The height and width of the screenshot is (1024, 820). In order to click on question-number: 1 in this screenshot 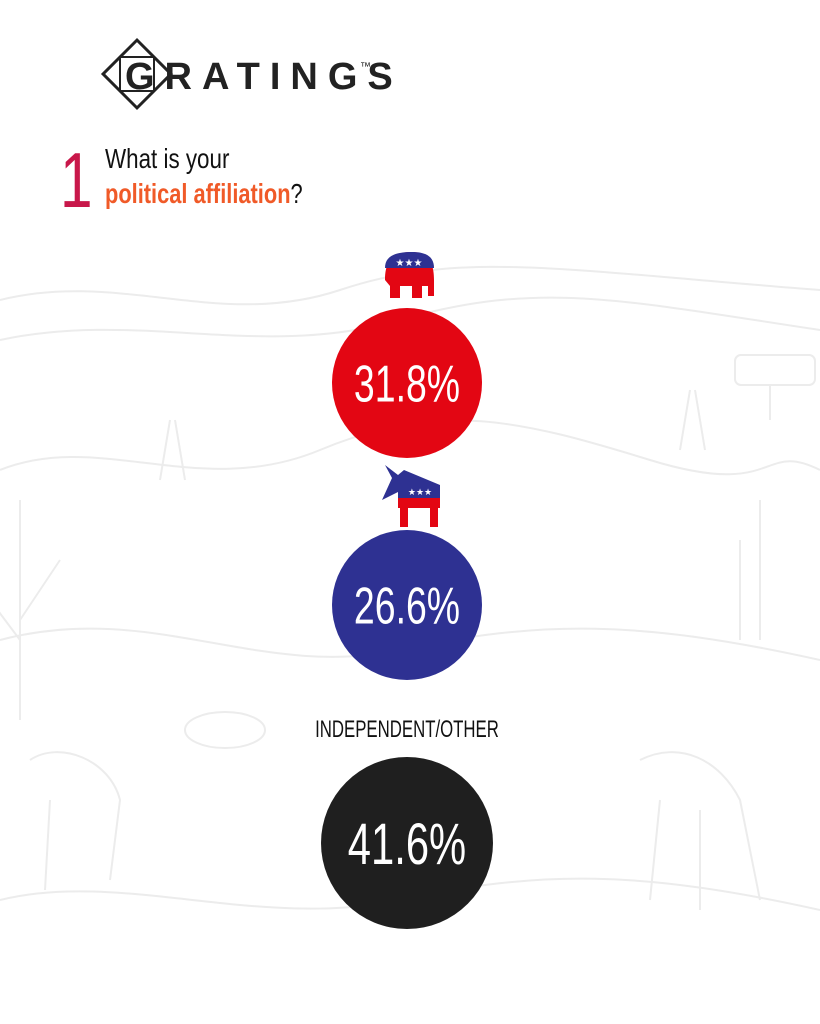, I will do `click(76, 180)`.